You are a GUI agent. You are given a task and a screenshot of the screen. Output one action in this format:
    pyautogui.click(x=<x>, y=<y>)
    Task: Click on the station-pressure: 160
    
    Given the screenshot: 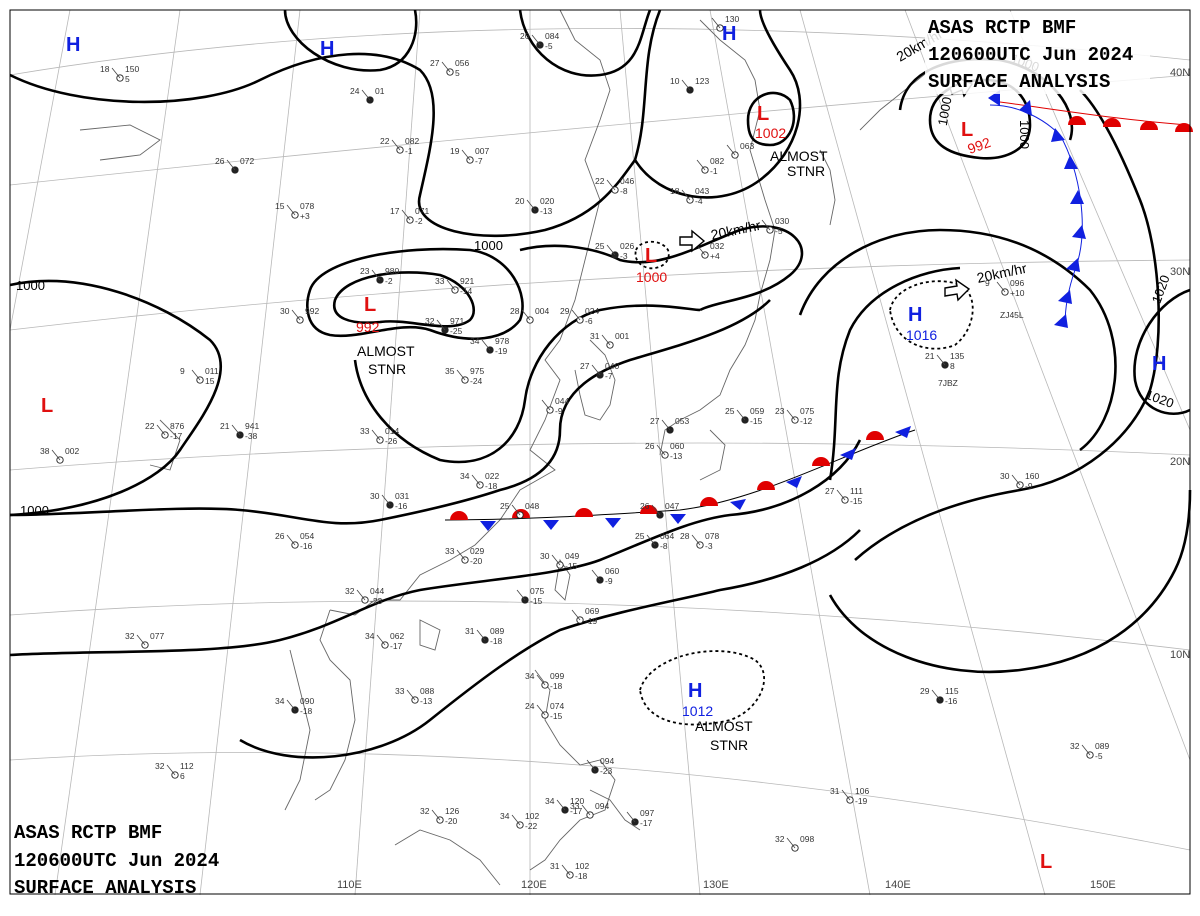 What is the action you would take?
    pyautogui.click(x=1032, y=476)
    